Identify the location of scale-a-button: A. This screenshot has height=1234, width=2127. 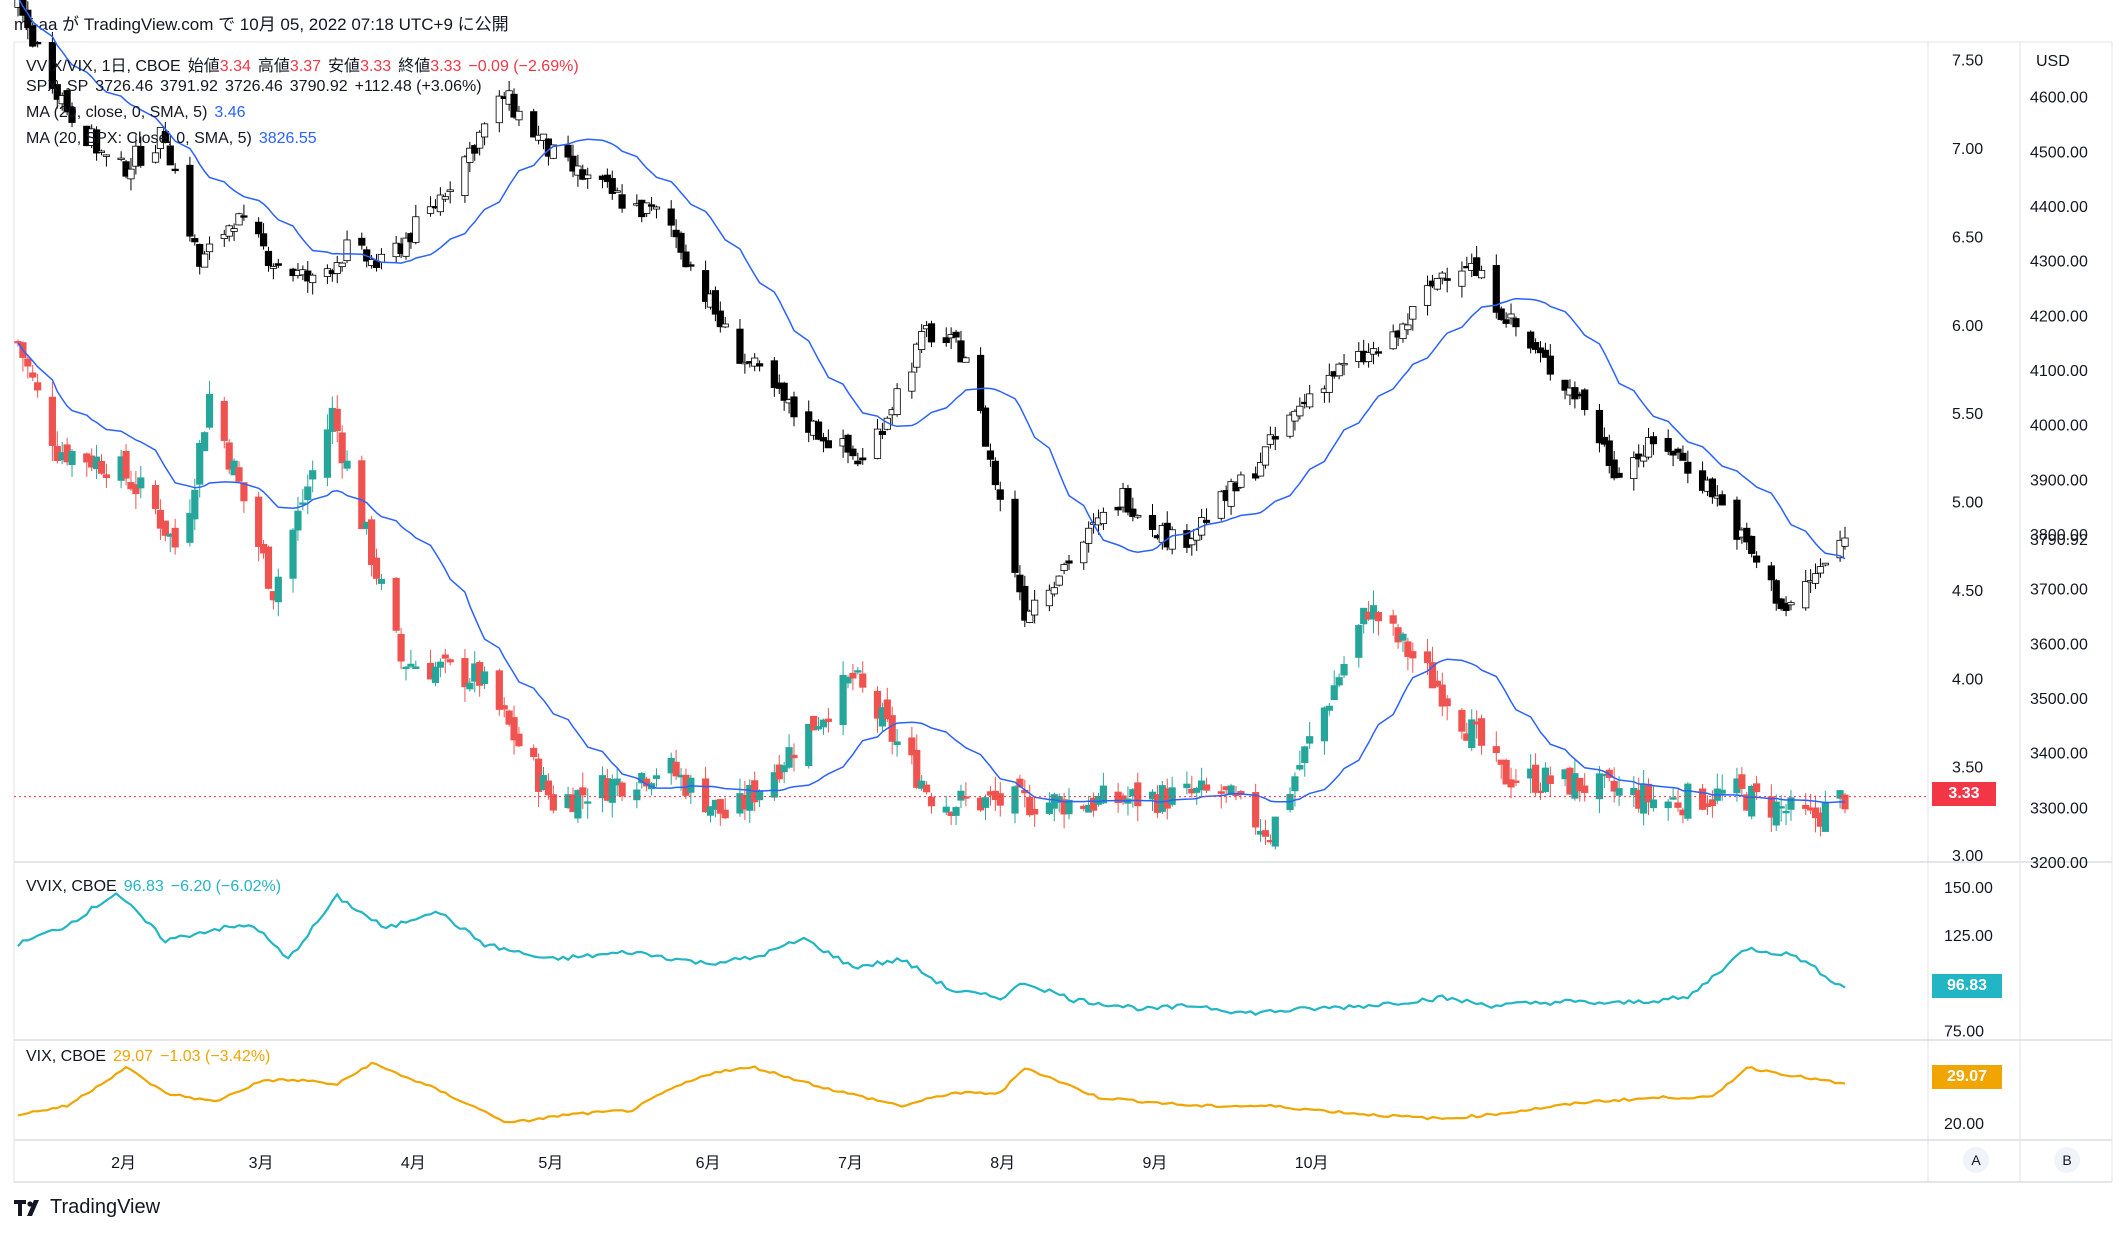
(1976, 1160).